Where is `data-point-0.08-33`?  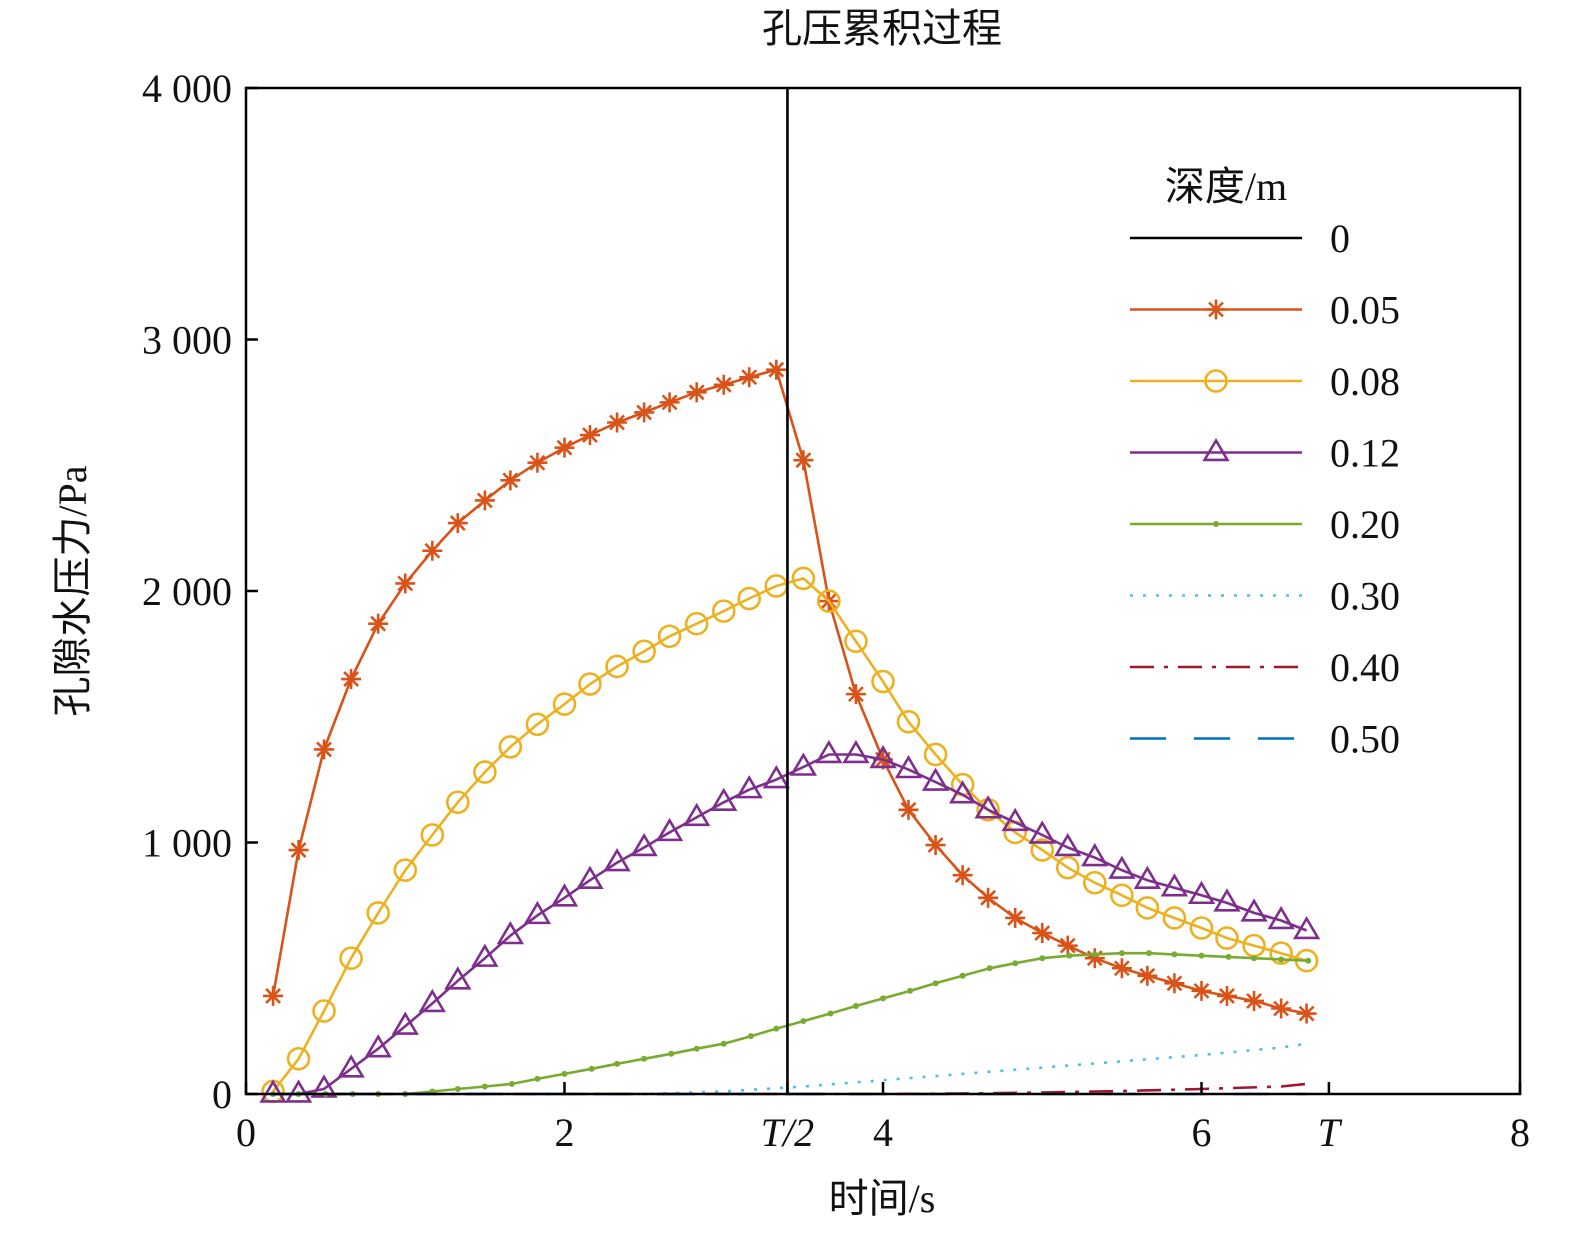 data-point-0.08-33 is located at coordinates (1147, 908).